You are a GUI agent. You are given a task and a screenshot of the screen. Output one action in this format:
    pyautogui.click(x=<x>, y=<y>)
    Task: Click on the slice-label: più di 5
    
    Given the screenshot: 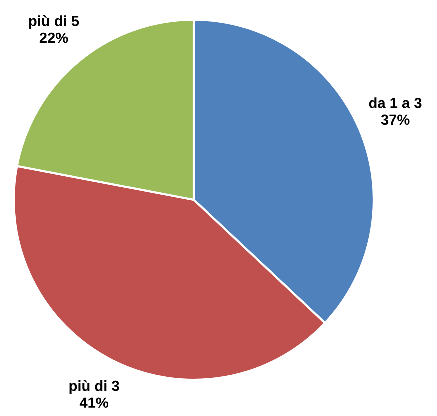 What is the action you would take?
    pyautogui.click(x=54, y=23)
    